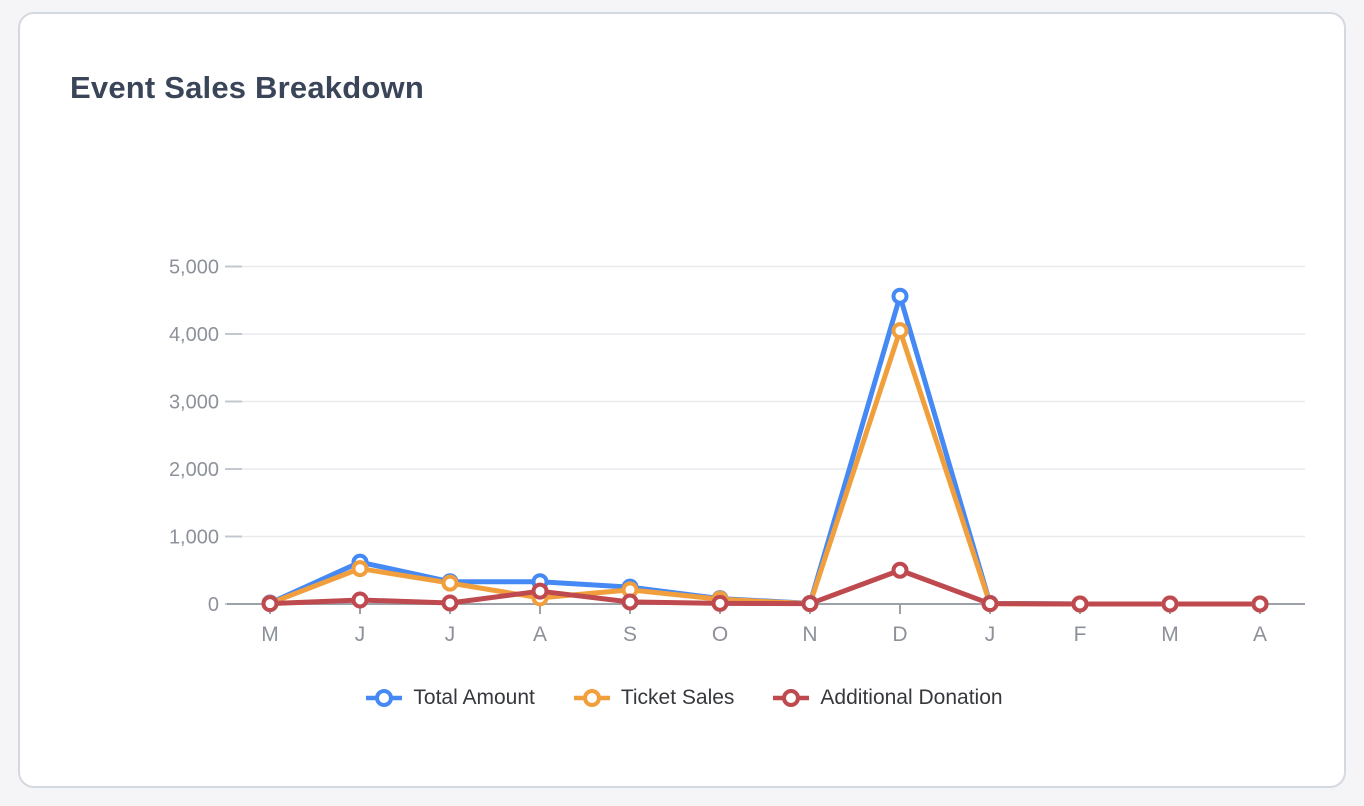  What do you see at coordinates (474, 697) in the screenshot?
I see `legend-label: Total Amount` at bounding box center [474, 697].